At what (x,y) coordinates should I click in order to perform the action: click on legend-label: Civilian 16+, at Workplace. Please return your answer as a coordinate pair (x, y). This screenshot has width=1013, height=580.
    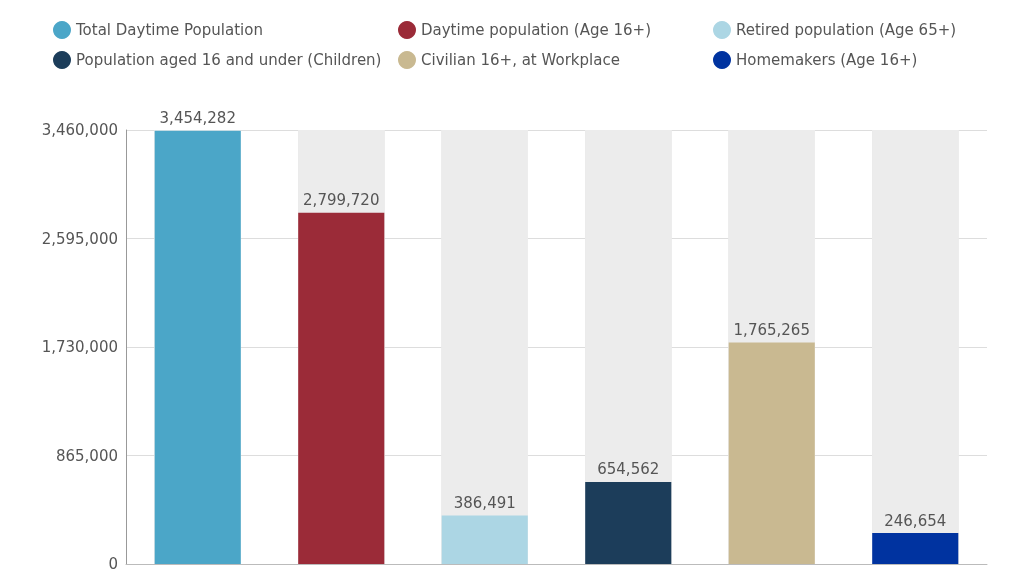
    Looking at the image, I should click on (520, 60).